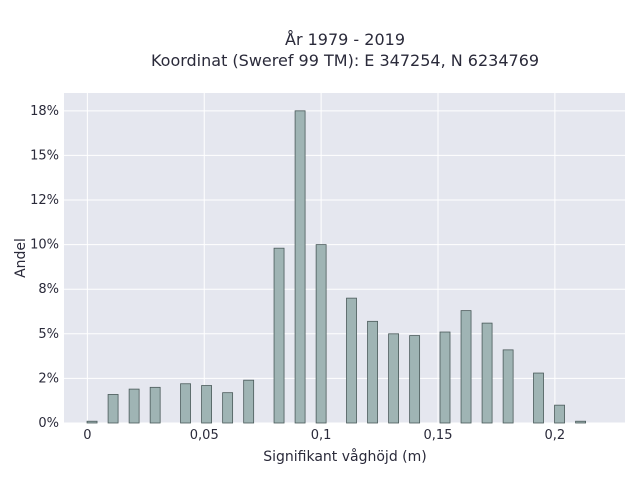 The image size is (640, 480). Describe the element at coordinates (44, 111) in the screenshot. I see `y-tick-label-7: 18%` at that location.